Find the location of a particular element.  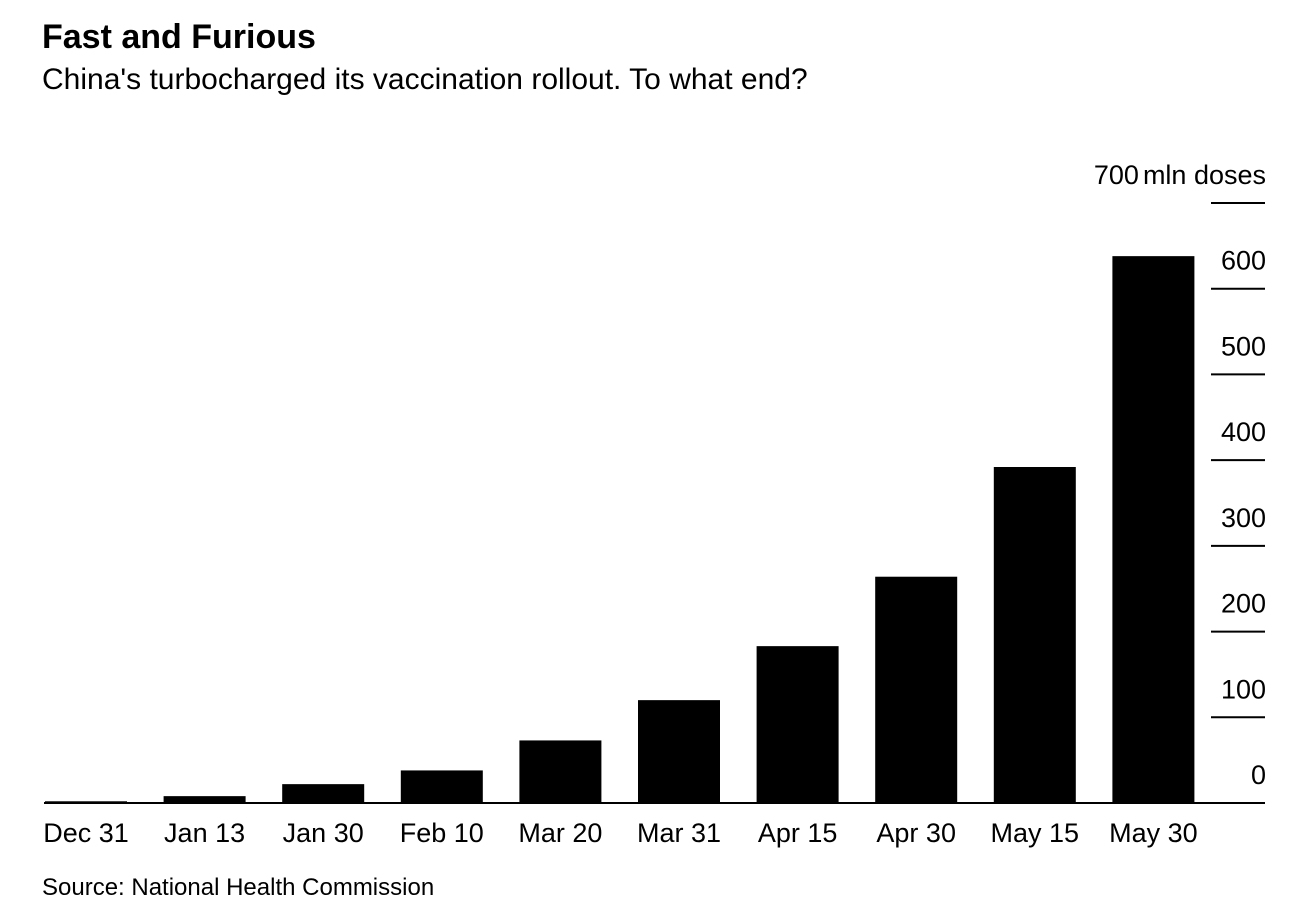

y-axis-label: mln doses is located at coordinates (1204, 175).